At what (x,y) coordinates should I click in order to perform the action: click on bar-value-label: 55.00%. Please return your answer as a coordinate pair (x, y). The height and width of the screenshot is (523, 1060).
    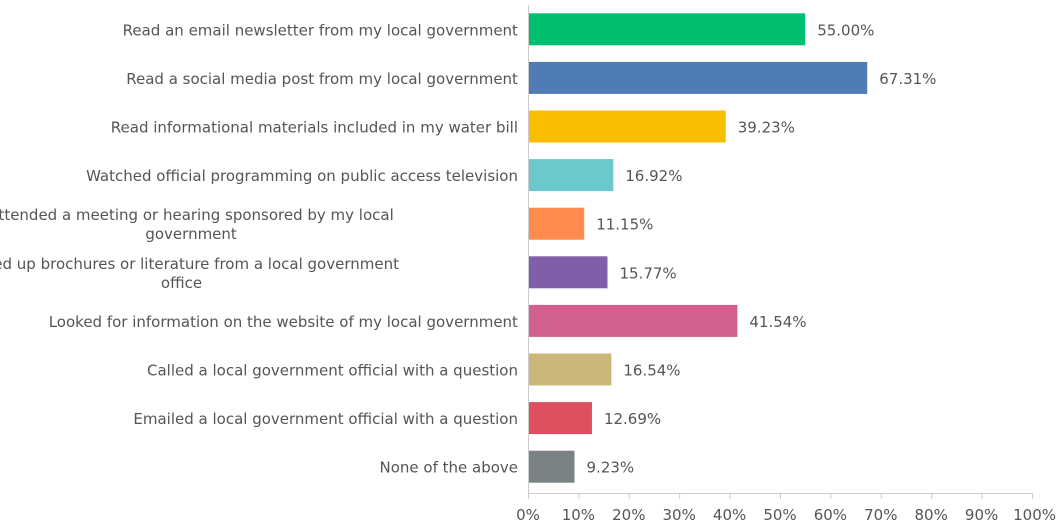
    Looking at the image, I should click on (845, 30).